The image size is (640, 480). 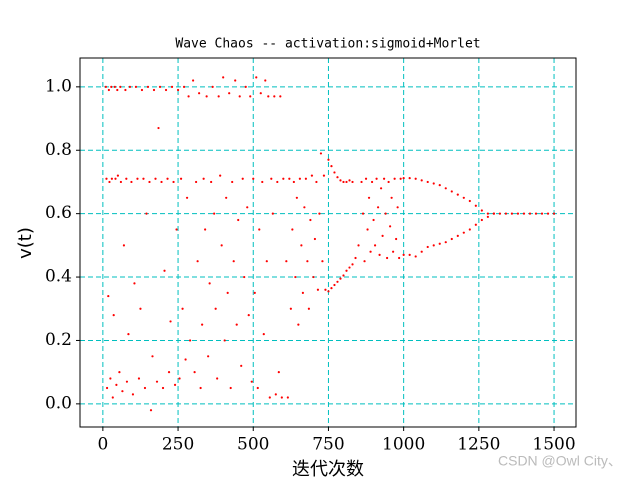 What do you see at coordinates (102, 445) in the screenshot?
I see `x-tick-label: 0` at bounding box center [102, 445].